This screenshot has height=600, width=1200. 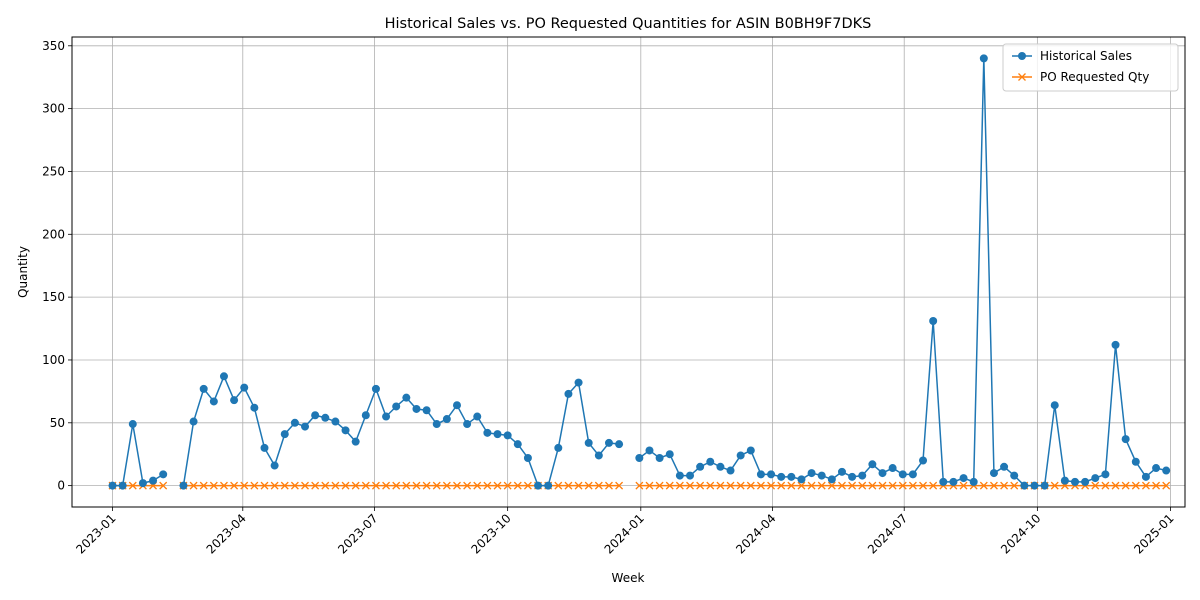 What do you see at coordinates (1090, 67) in the screenshot?
I see `legend: Historical Sales PO Requested Qty` at bounding box center [1090, 67].